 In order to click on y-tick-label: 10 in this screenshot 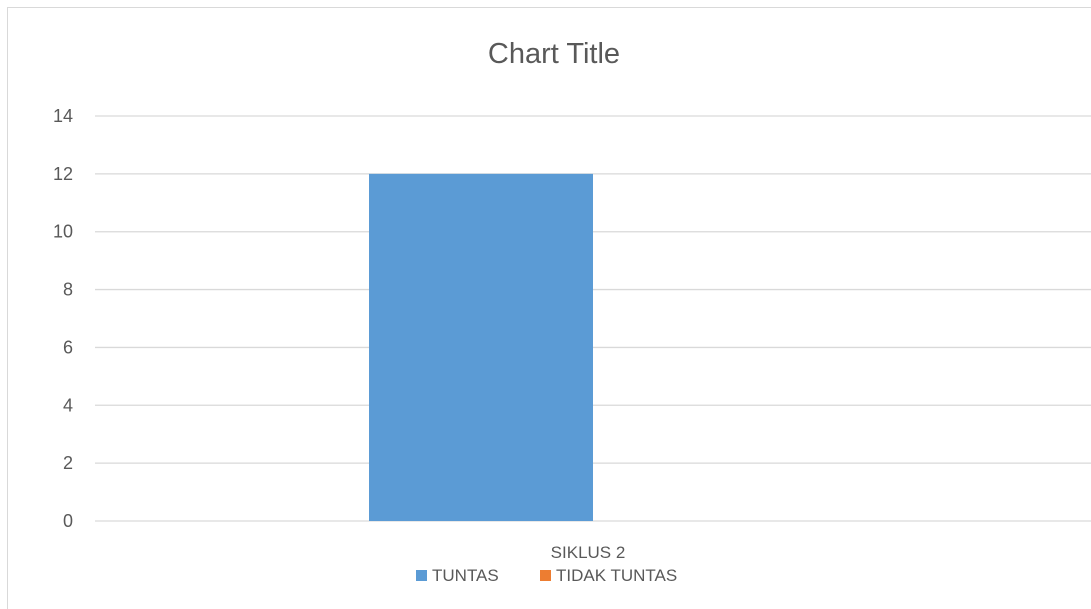, I will do `click(63, 232)`.